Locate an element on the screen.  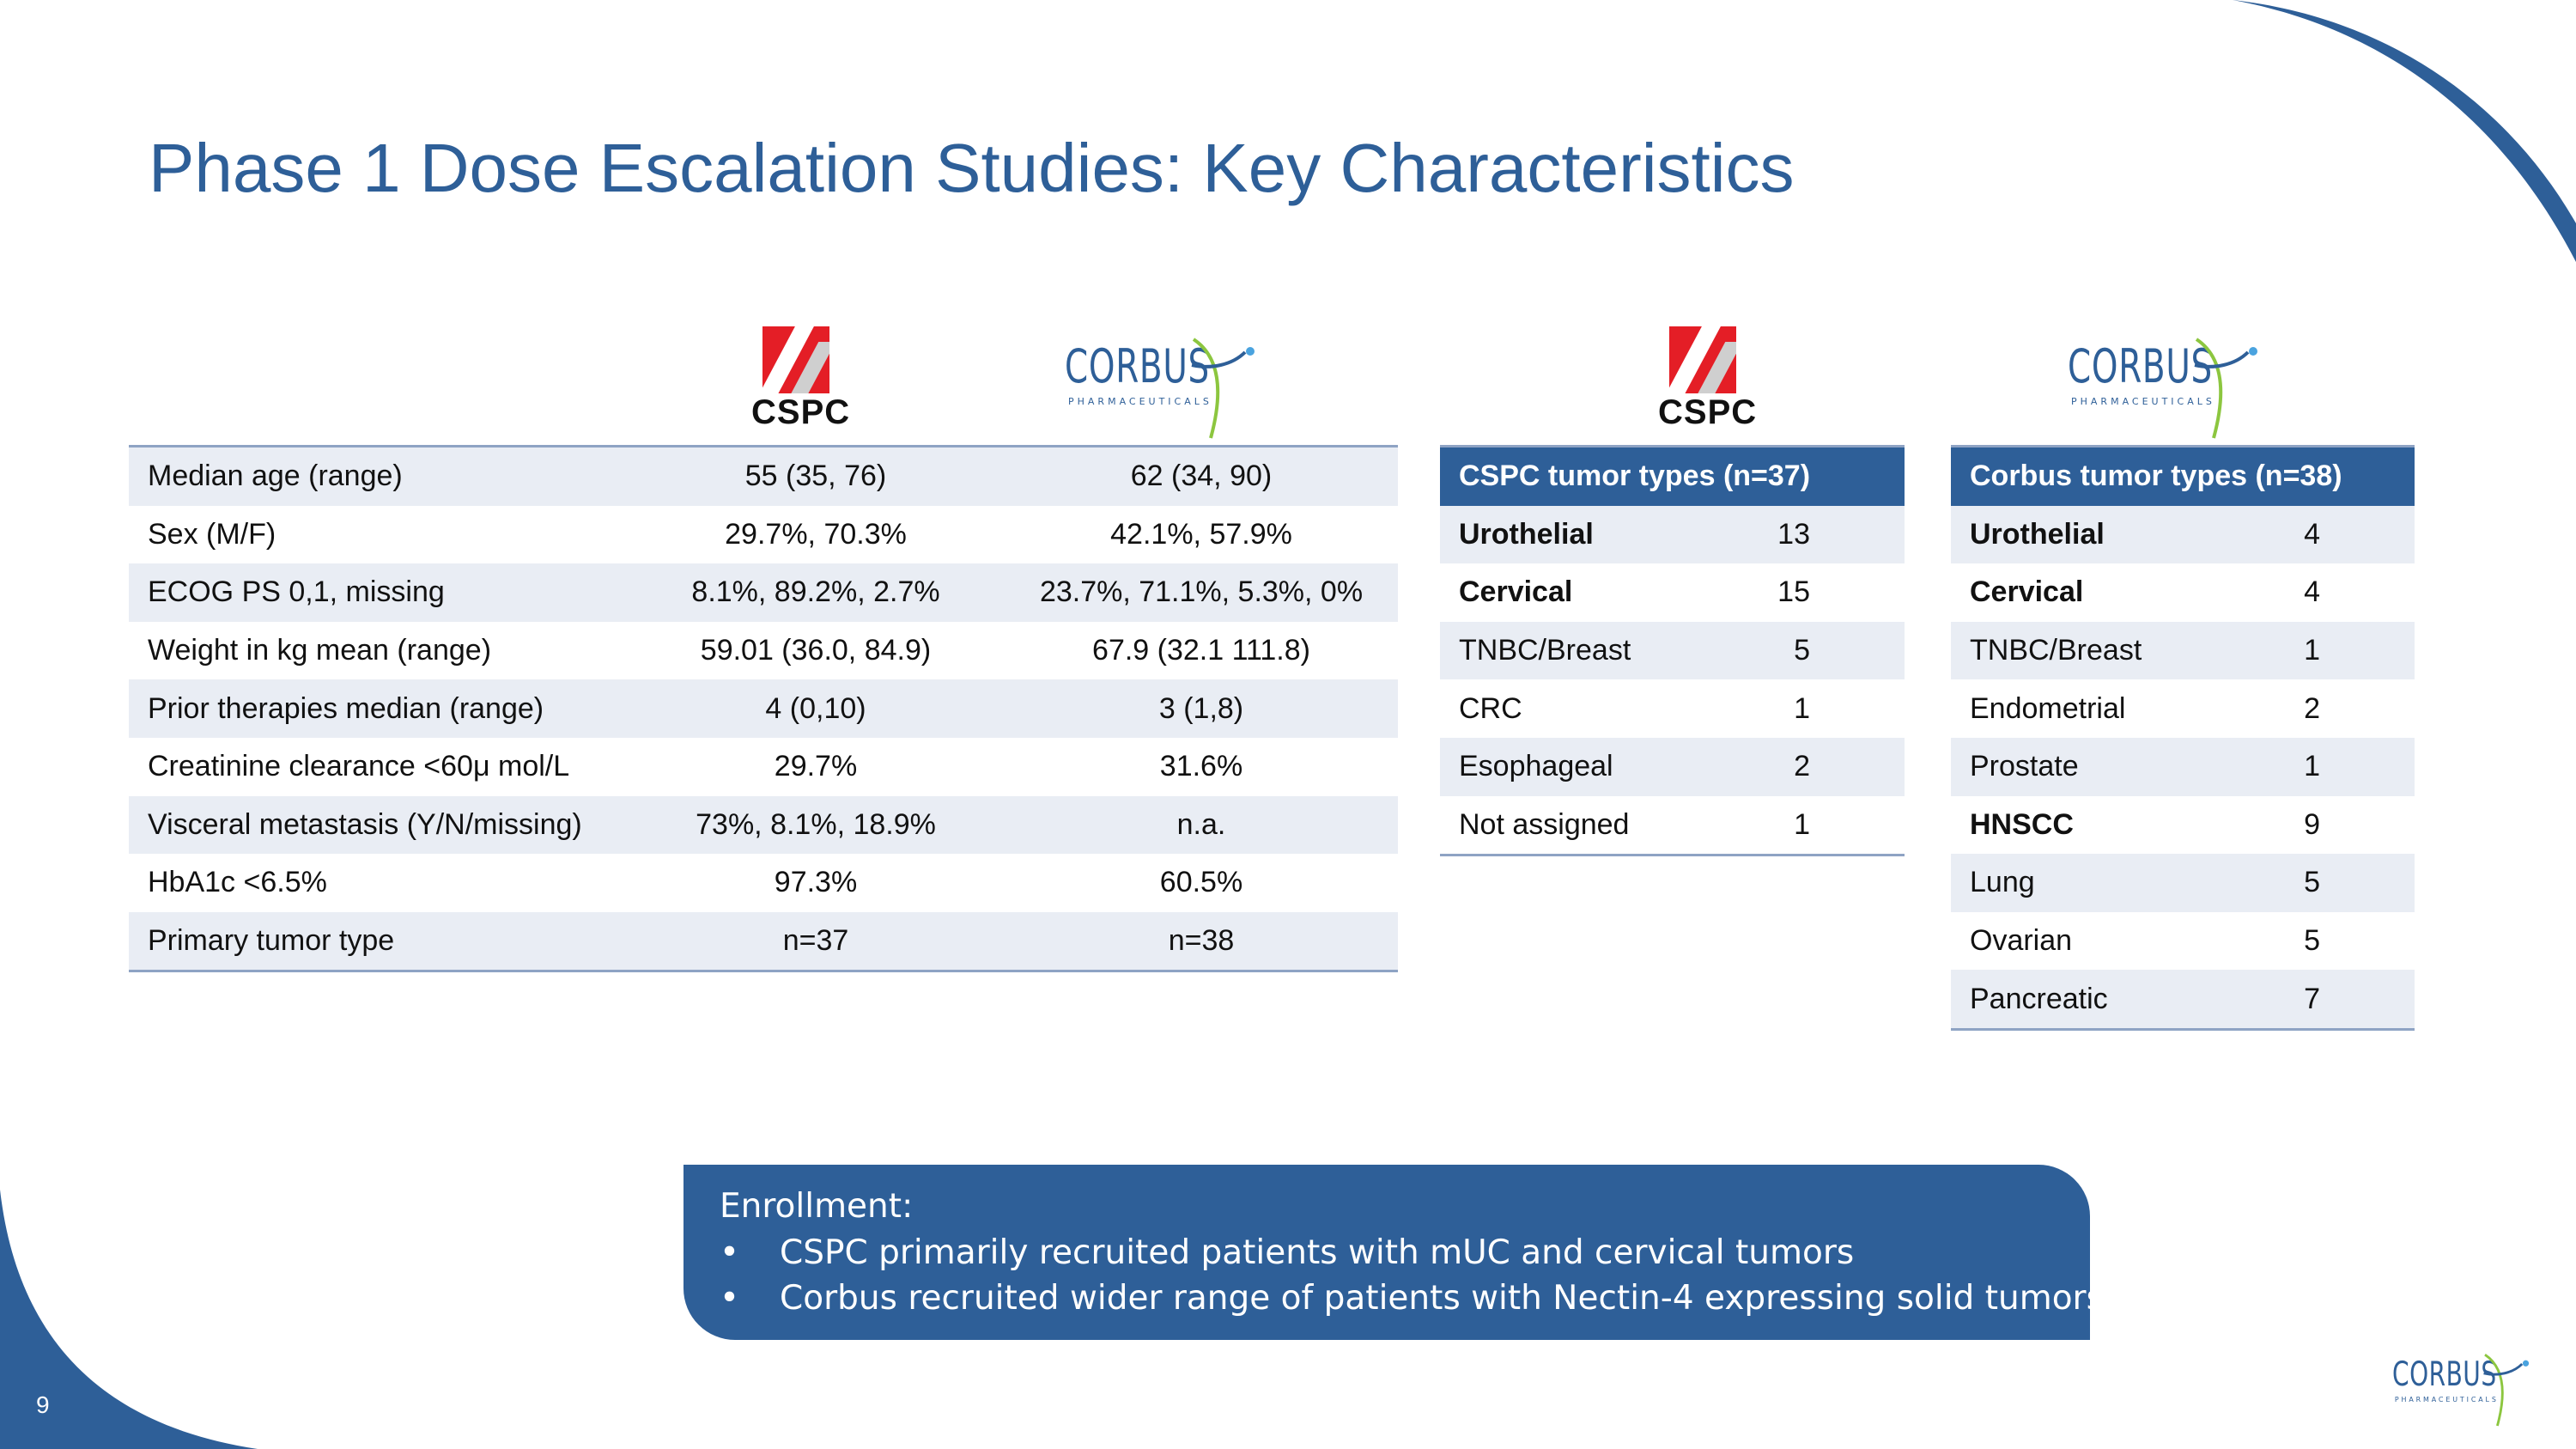
cell-cspc: 29.7% is located at coordinates (816, 766).